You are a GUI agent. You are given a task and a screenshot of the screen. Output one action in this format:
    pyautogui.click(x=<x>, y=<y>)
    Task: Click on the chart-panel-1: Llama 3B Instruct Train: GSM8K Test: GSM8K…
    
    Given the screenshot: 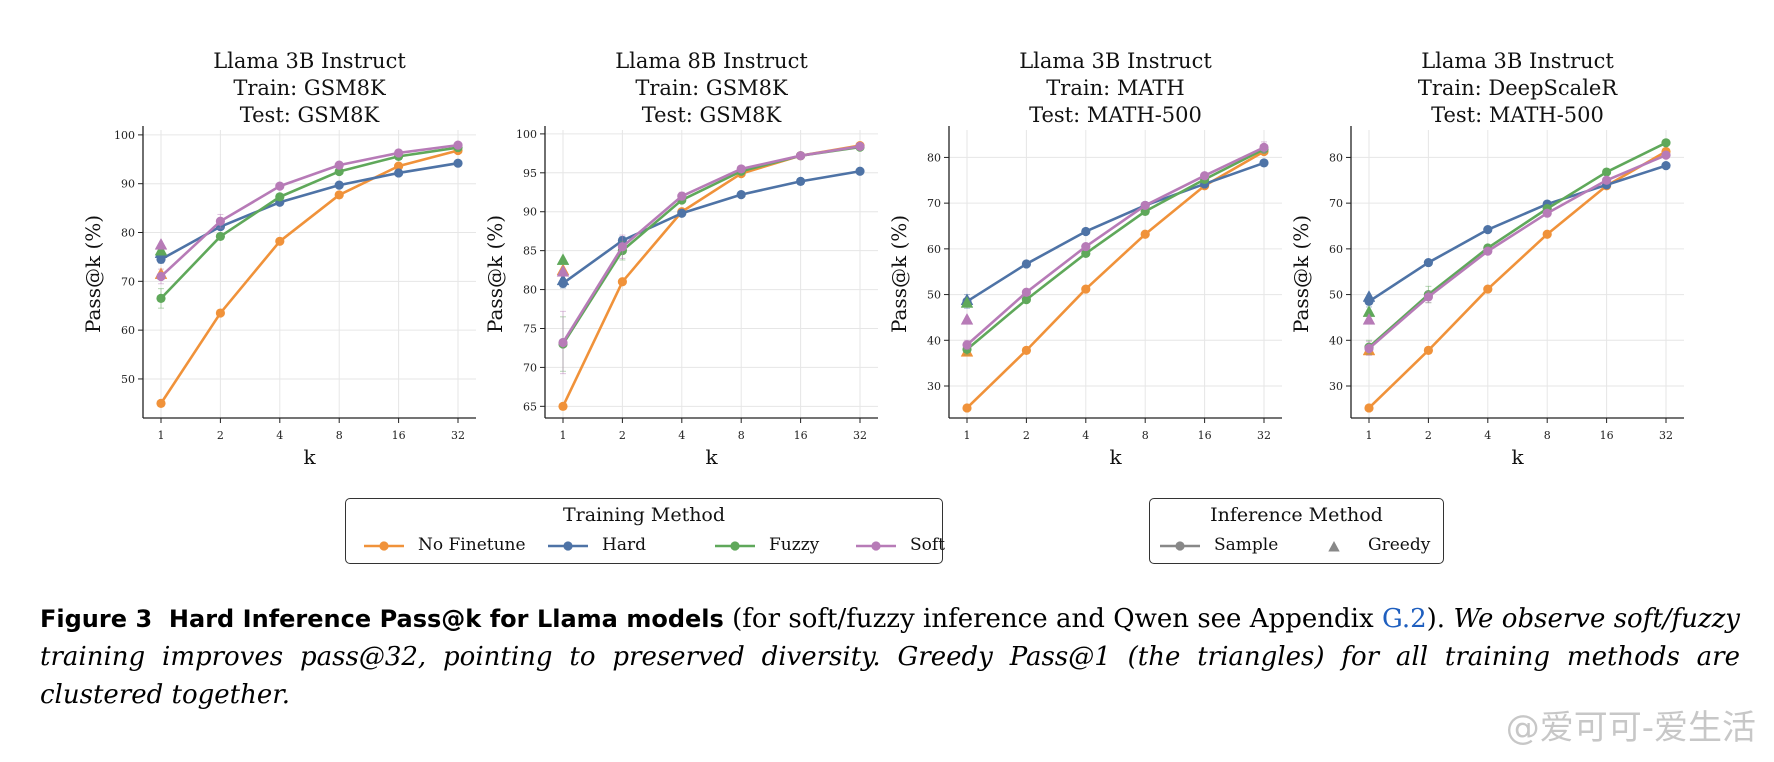 What is the action you would take?
    pyautogui.click(x=270, y=235)
    